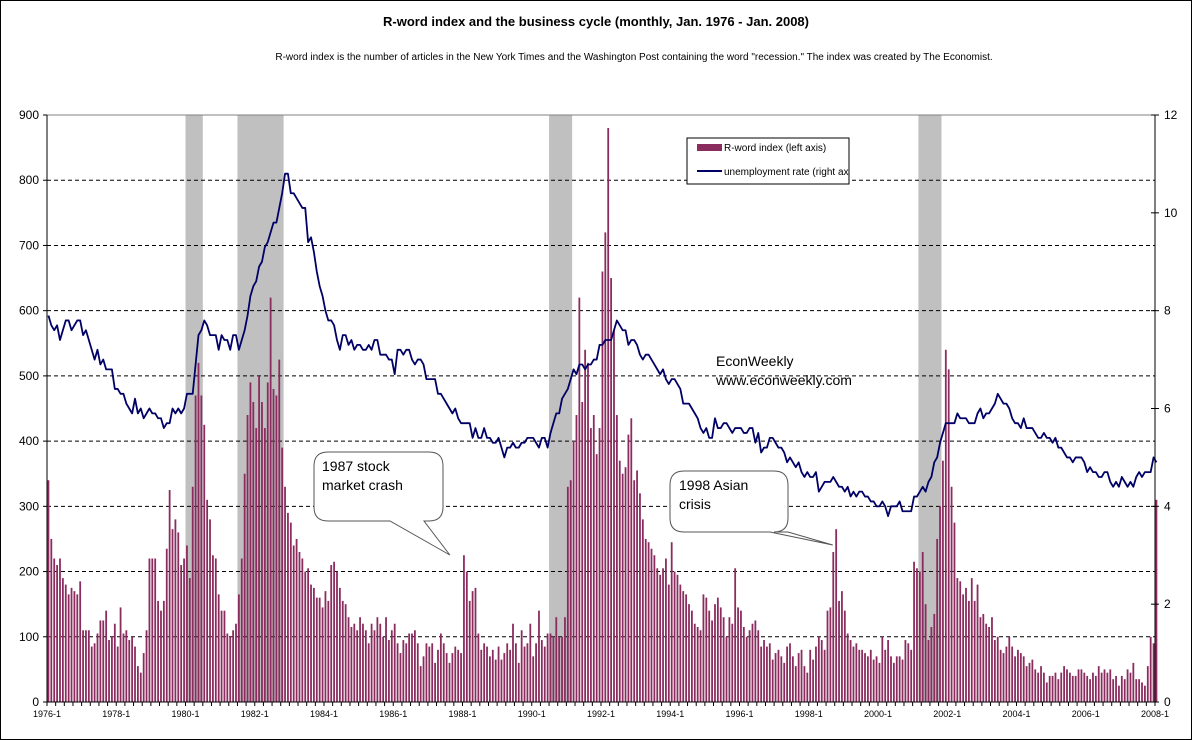 Image resolution: width=1192 pixels, height=740 pixels. I want to click on callout-1998-line2: crisis, so click(695, 504).